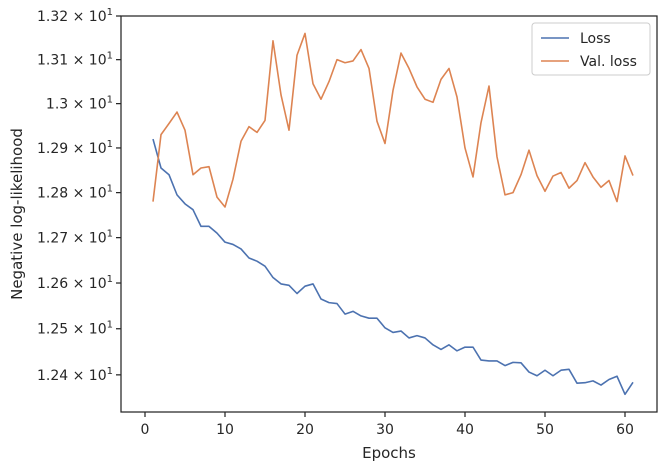  What do you see at coordinates (608, 62) in the screenshot?
I see `legend-label-val-loss: Val. loss` at bounding box center [608, 62].